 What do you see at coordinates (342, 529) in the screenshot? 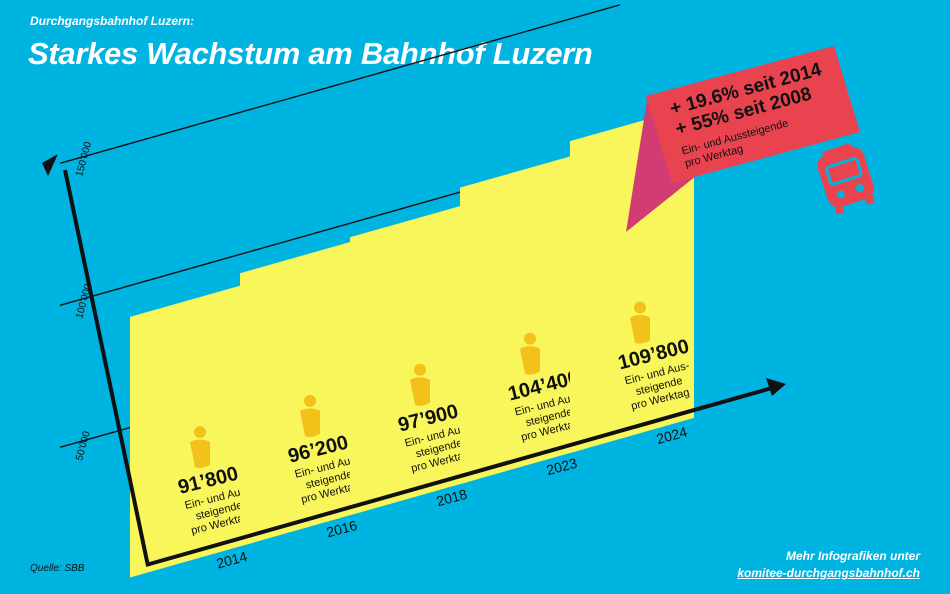
I see `x-tick-label: 2016` at bounding box center [342, 529].